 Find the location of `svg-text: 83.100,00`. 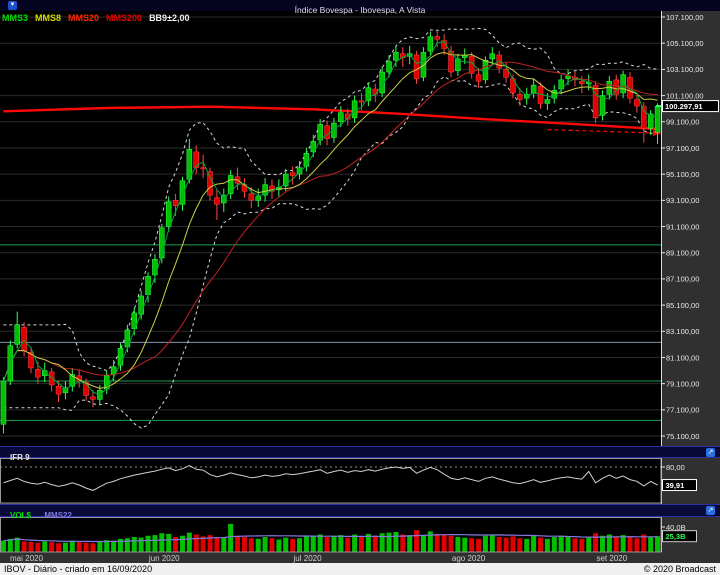

svg-text: 83.100,00 is located at coordinates (682, 331).